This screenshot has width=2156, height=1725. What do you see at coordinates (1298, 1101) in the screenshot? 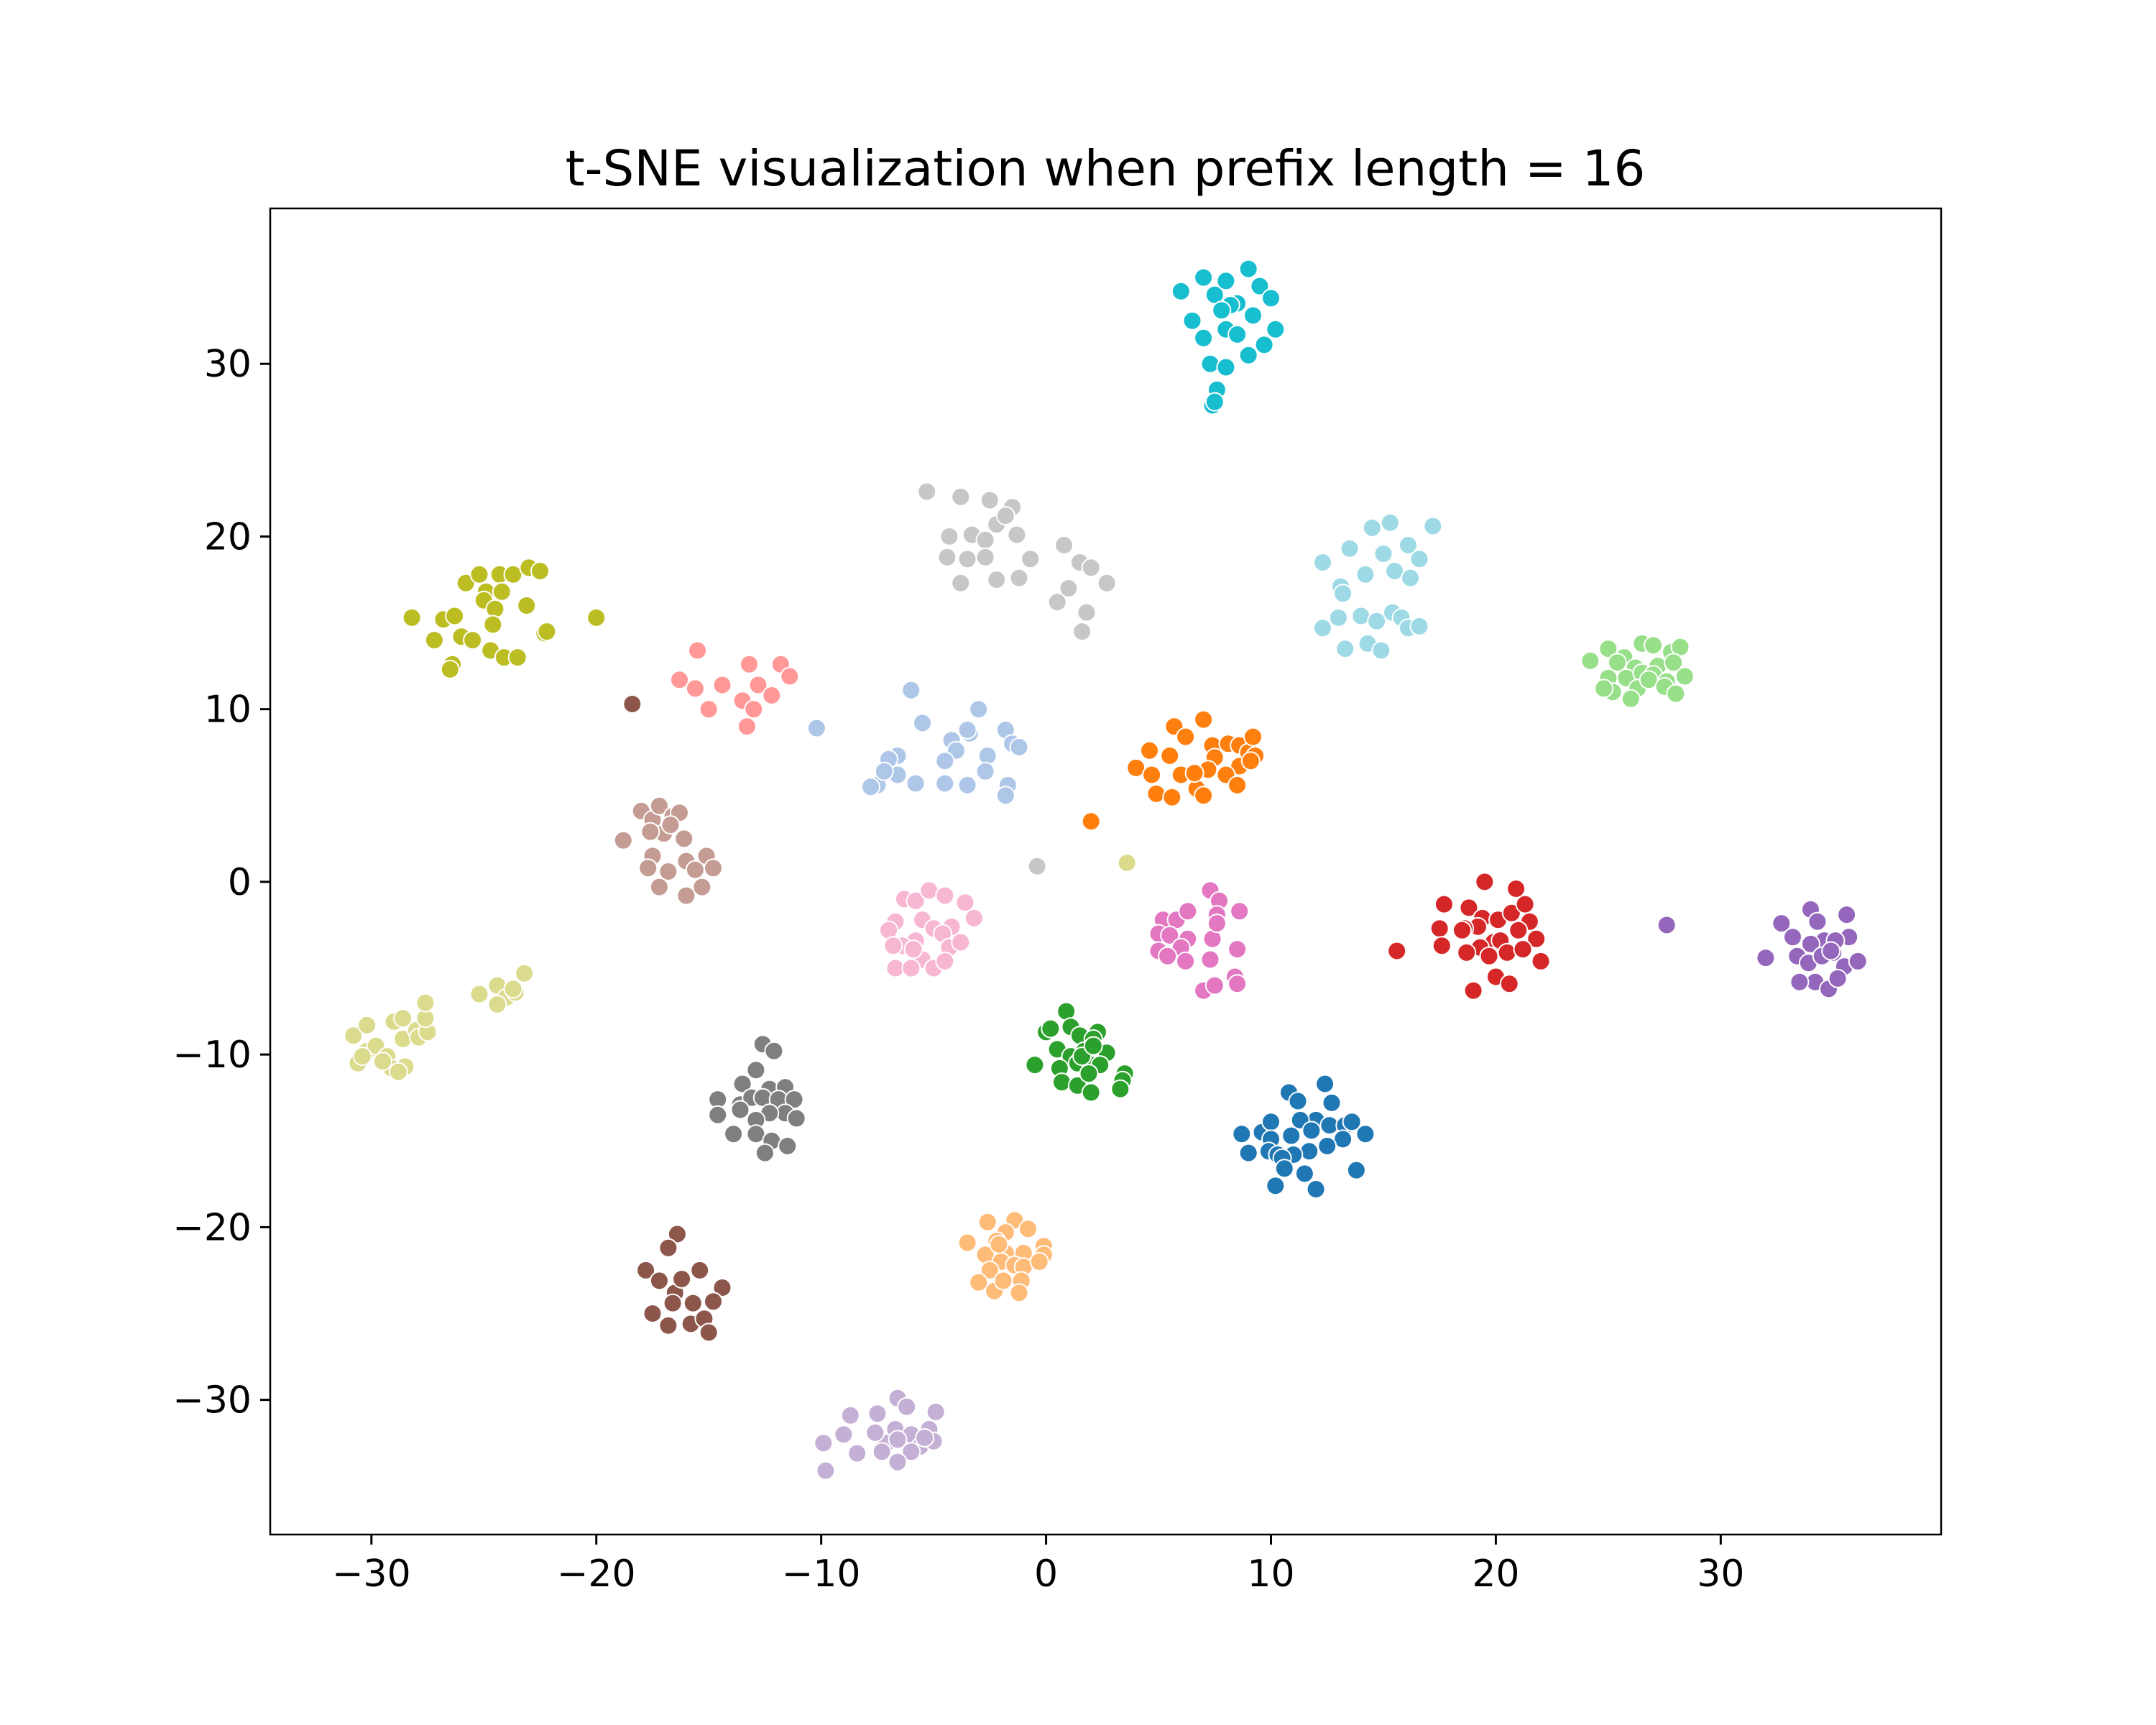
I see `scatter-point-s16-p4` at bounding box center [1298, 1101].